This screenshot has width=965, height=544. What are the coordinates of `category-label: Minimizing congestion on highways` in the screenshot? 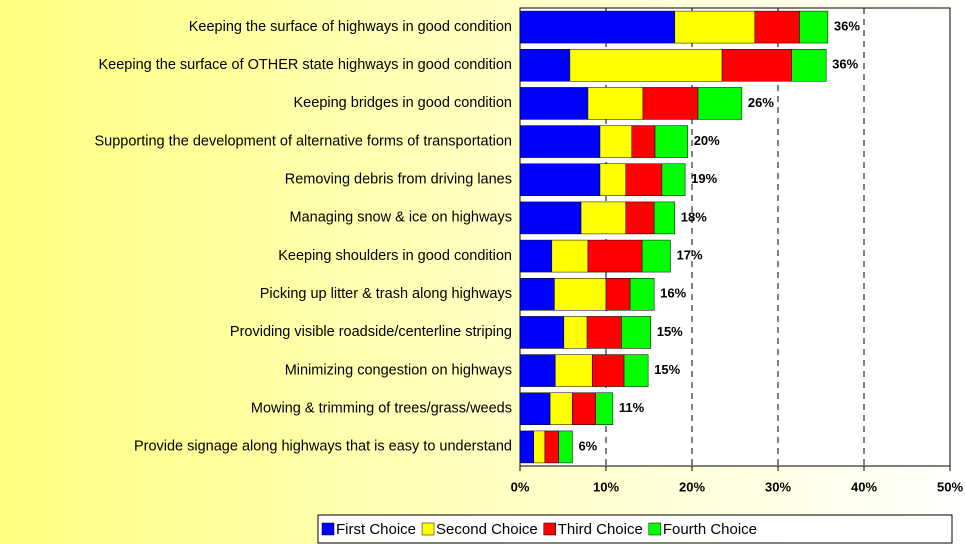 It's located at (398, 370).